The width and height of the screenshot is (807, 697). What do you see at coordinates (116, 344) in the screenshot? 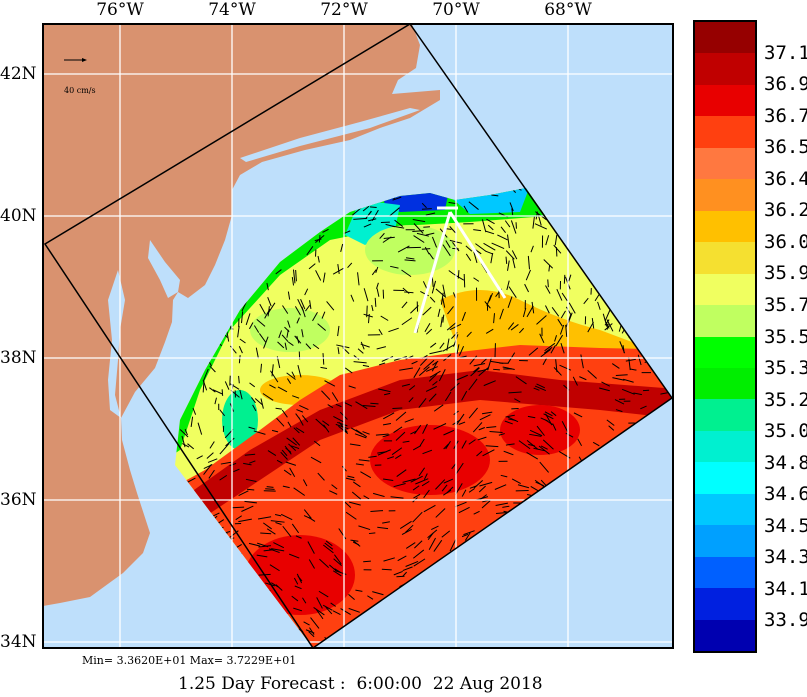
I see `chesapeake-bay` at bounding box center [116, 344].